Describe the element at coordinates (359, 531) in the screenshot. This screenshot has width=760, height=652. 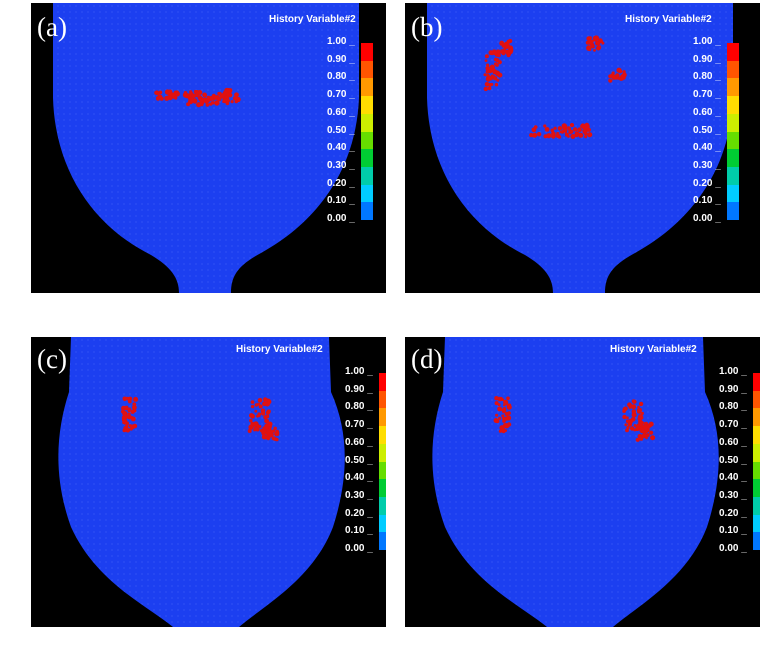
I see `colorbar-tick-label: 0.10 _` at that location.